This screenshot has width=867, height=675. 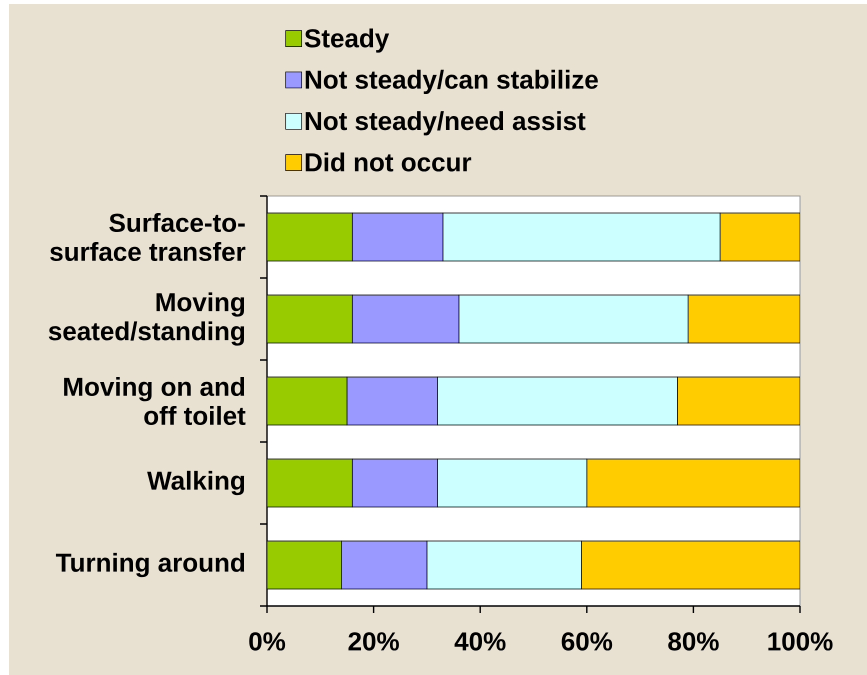 What do you see at coordinates (150, 565) in the screenshot?
I see `y-tick-label: Turning around` at bounding box center [150, 565].